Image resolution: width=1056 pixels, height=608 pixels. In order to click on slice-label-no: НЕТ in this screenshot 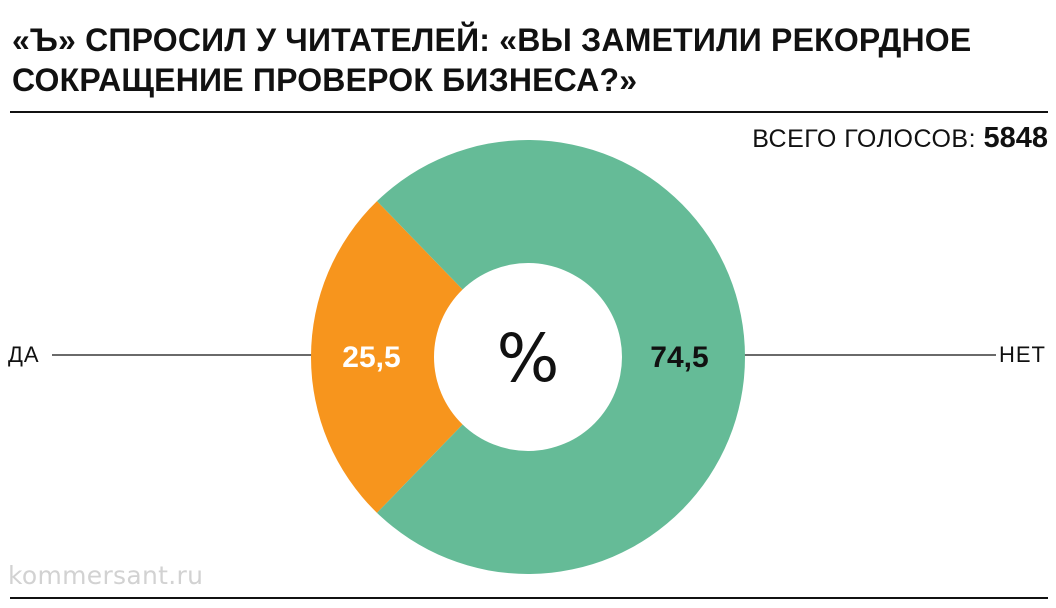, I will do `click(1022, 354)`.